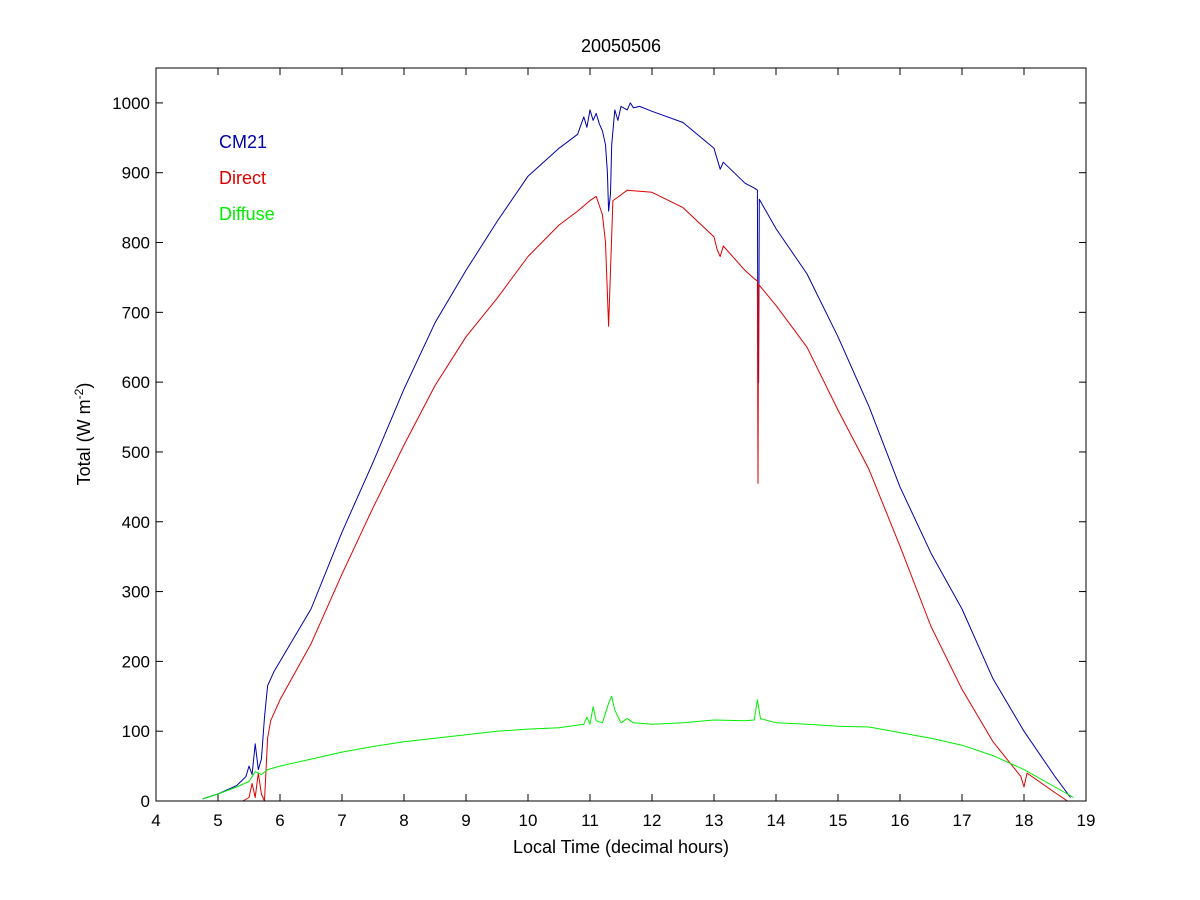  What do you see at coordinates (590, 820) in the screenshot?
I see `x-tick-label: 11` at bounding box center [590, 820].